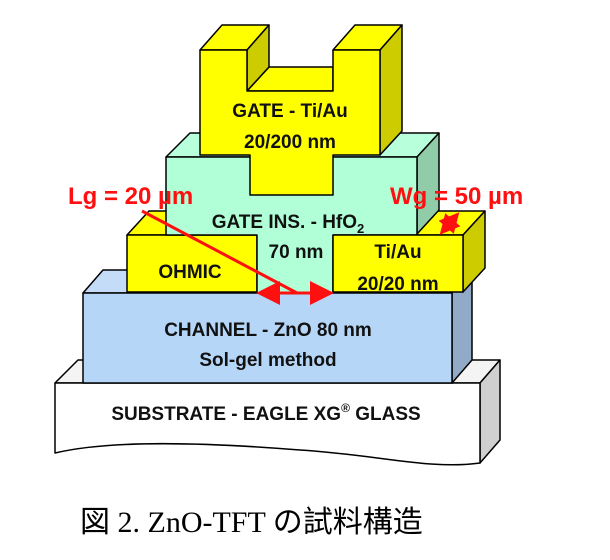 Image resolution: width=610 pixels, height=560 pixels. Describe the element at coordinates (449, 223) in the screenshot. I see `gate-width-arrow` at that location.